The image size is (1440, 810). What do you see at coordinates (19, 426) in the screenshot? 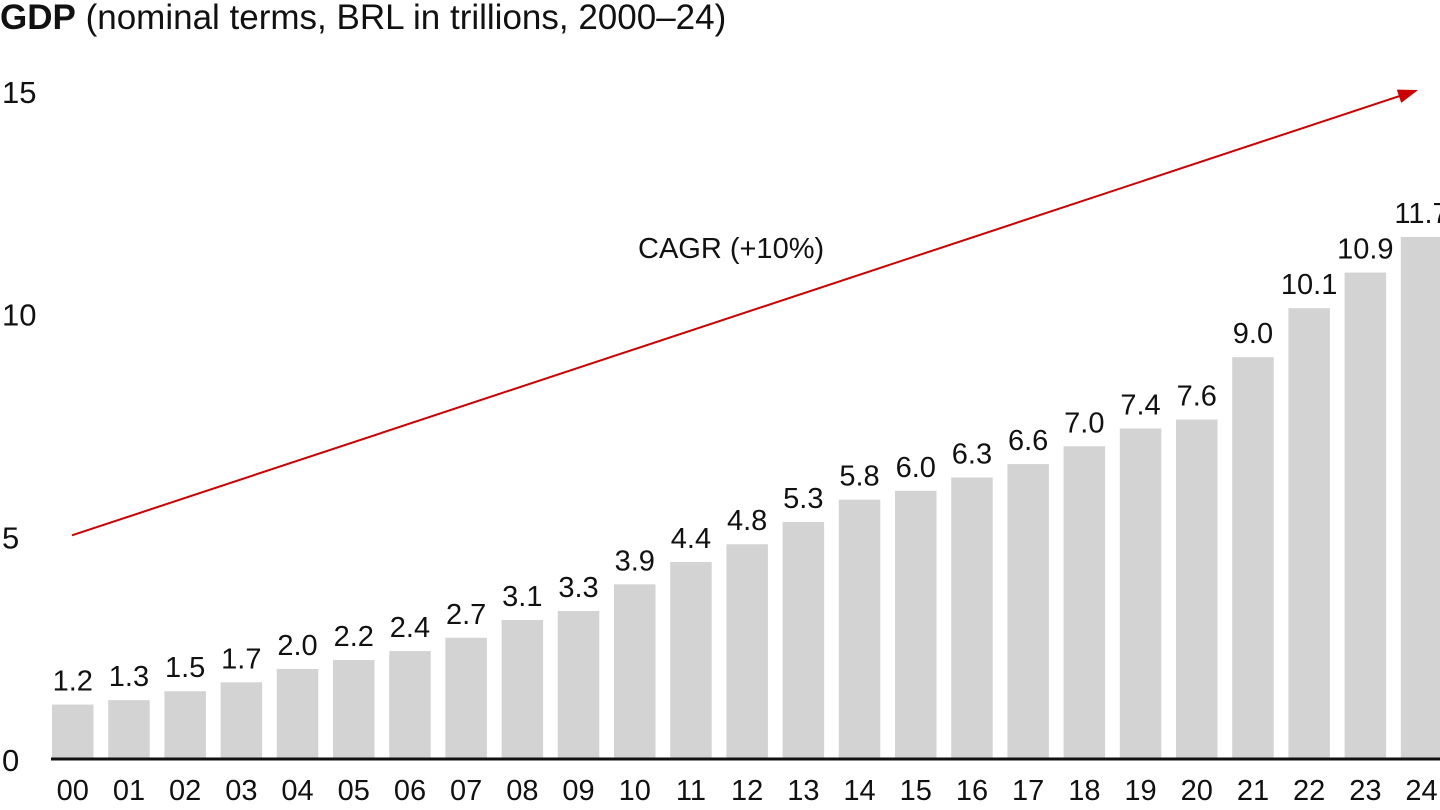
I see `y-axis: 0 5 10 15` at bounding box center [19, 426].